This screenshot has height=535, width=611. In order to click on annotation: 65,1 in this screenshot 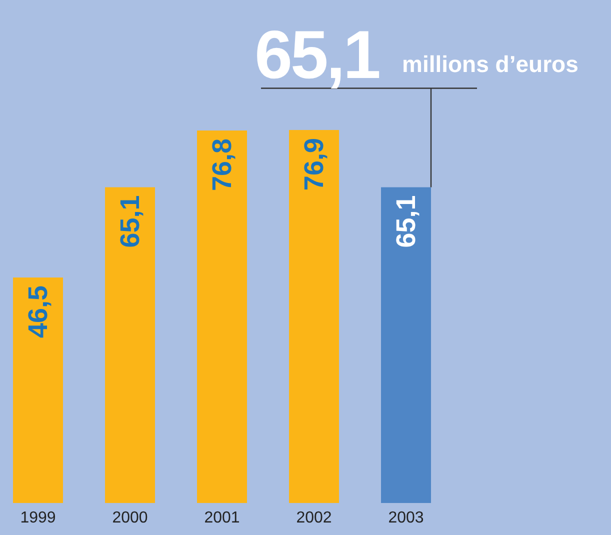, I will do `click(317, 55)`.